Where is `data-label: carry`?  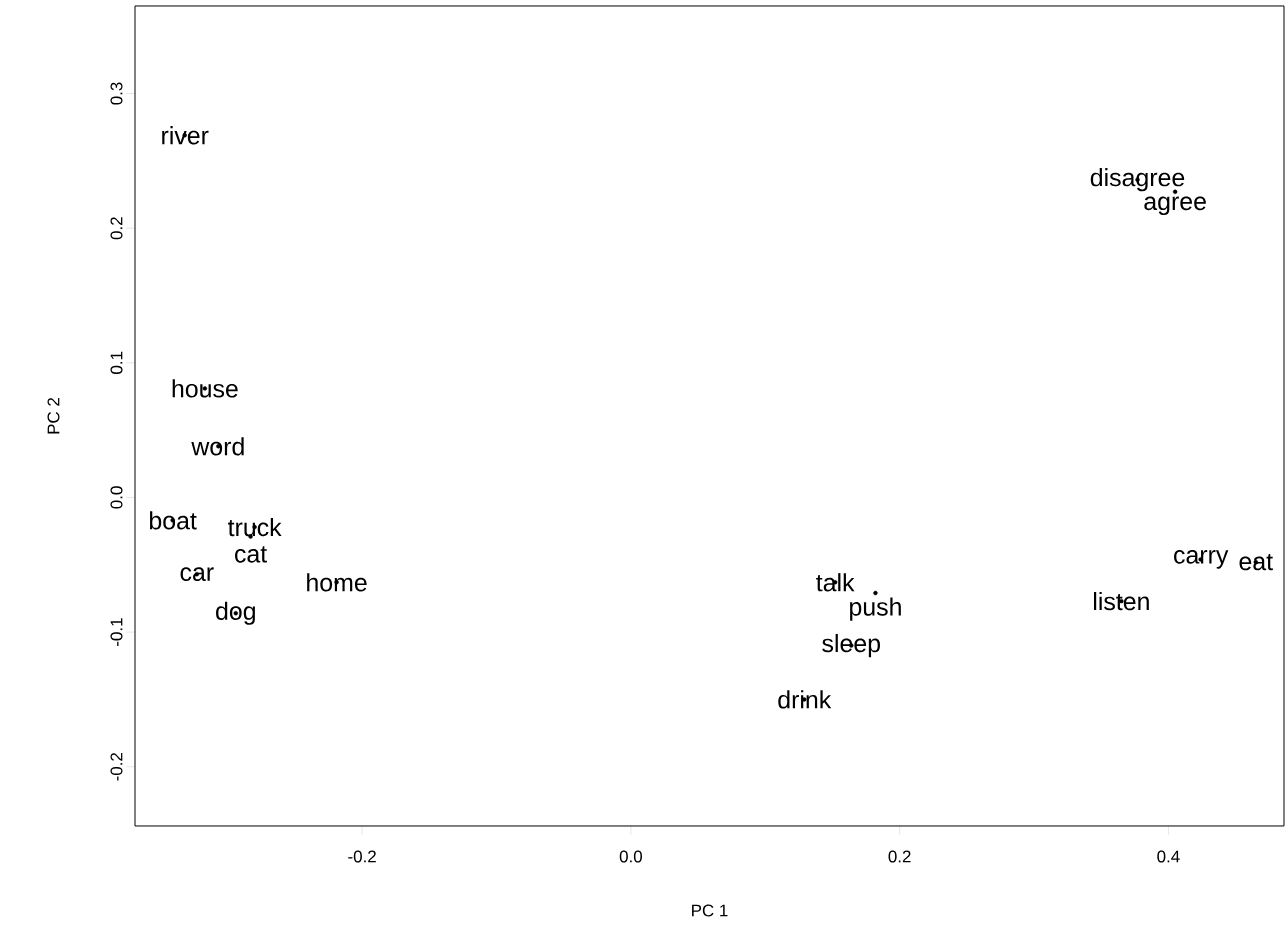 data-label: carry is located at coordinates (1201, 559).